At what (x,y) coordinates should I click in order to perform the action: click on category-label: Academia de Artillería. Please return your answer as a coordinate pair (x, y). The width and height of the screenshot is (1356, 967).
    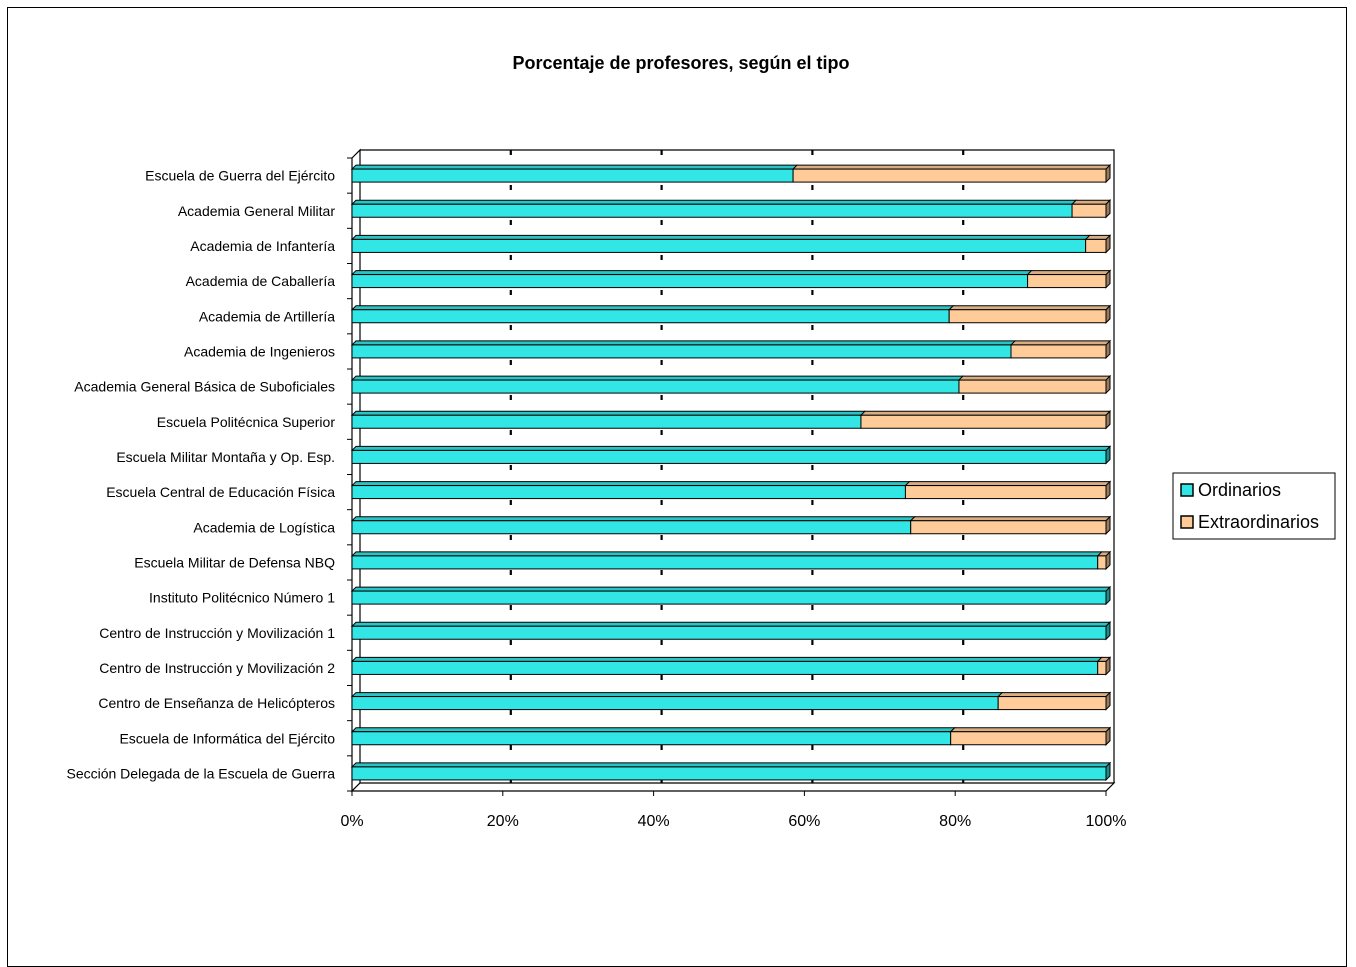
    Looking at the image, I should click on (267, 316).